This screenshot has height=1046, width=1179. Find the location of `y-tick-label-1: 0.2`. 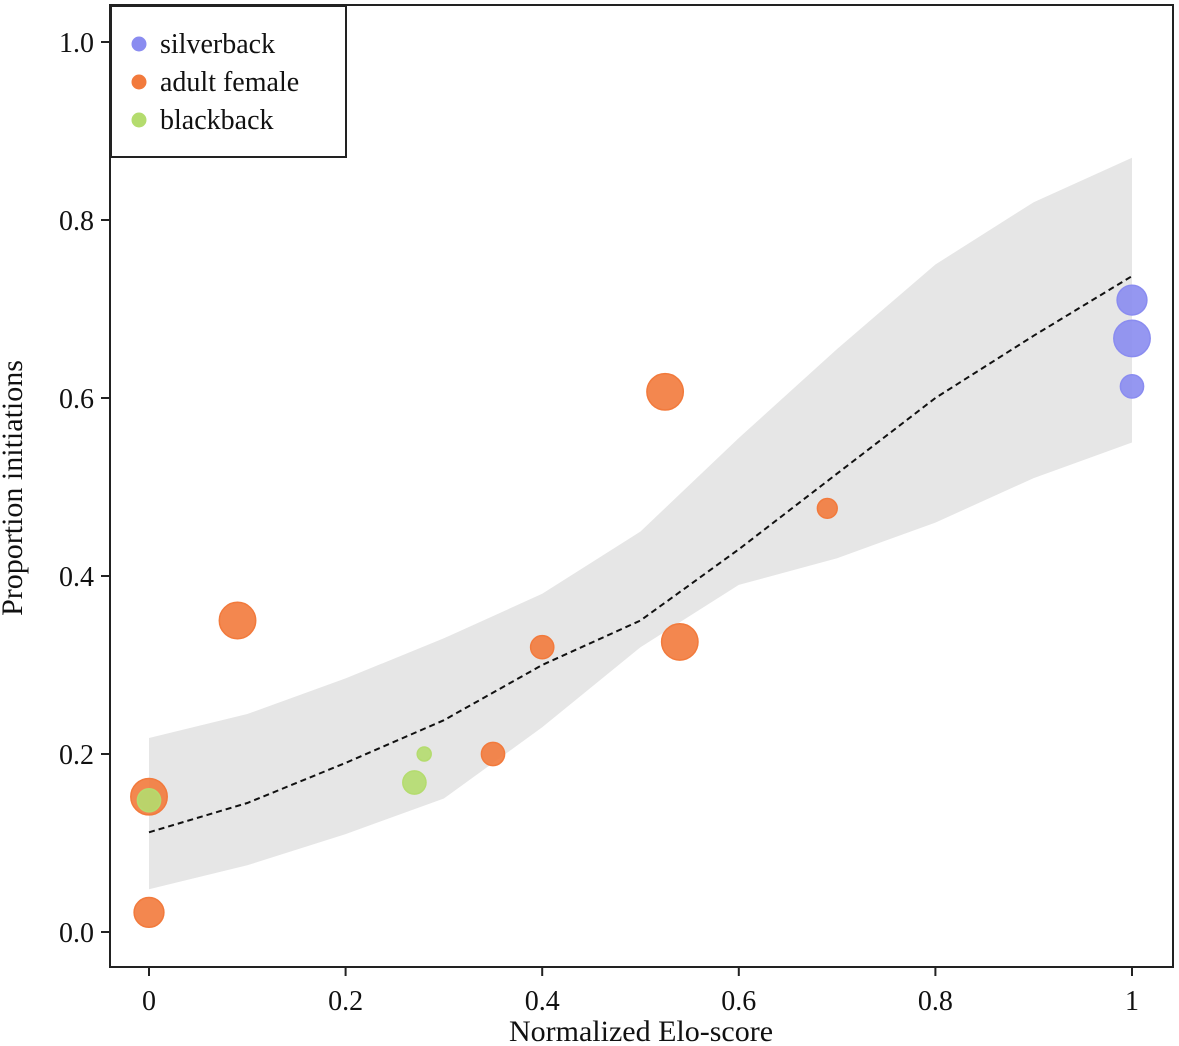

y-tick-label-1: 0.2 is located at coordinates (76, 755).